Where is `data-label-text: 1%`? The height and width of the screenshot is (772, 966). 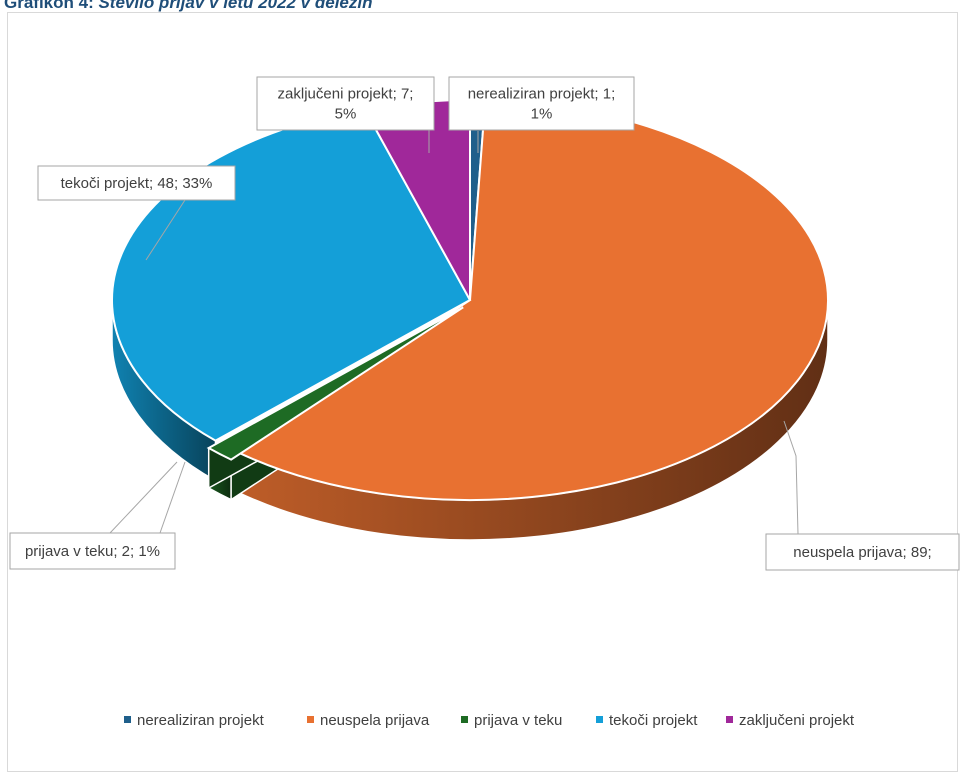
data-label-text: 1% is located at coordinates (542, 114).